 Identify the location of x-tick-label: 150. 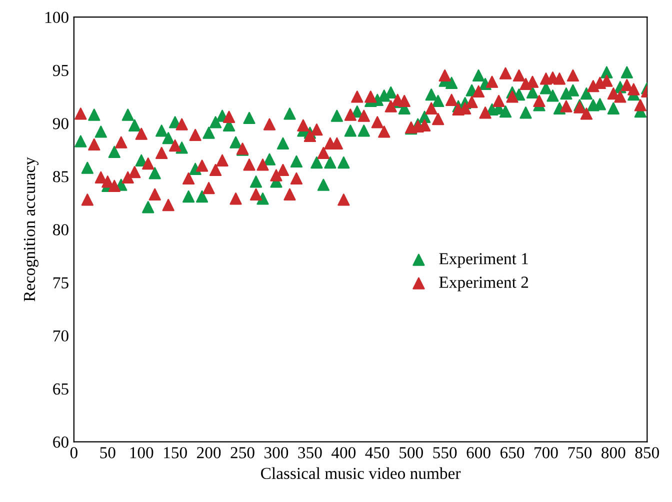
(175, 452).